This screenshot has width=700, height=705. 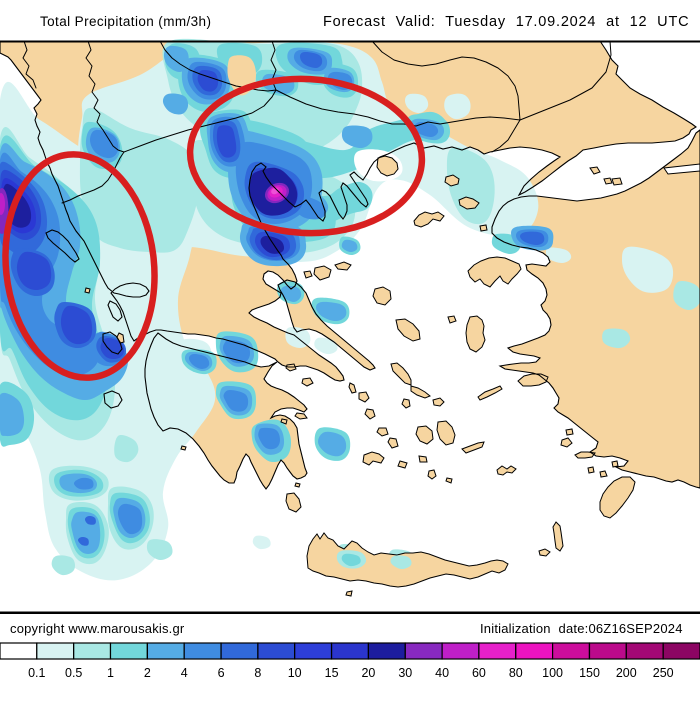 What do you see at coordinates (479, 673) in the screenshot?
I see `svg-text: 60` at bounding box center [479, 673].